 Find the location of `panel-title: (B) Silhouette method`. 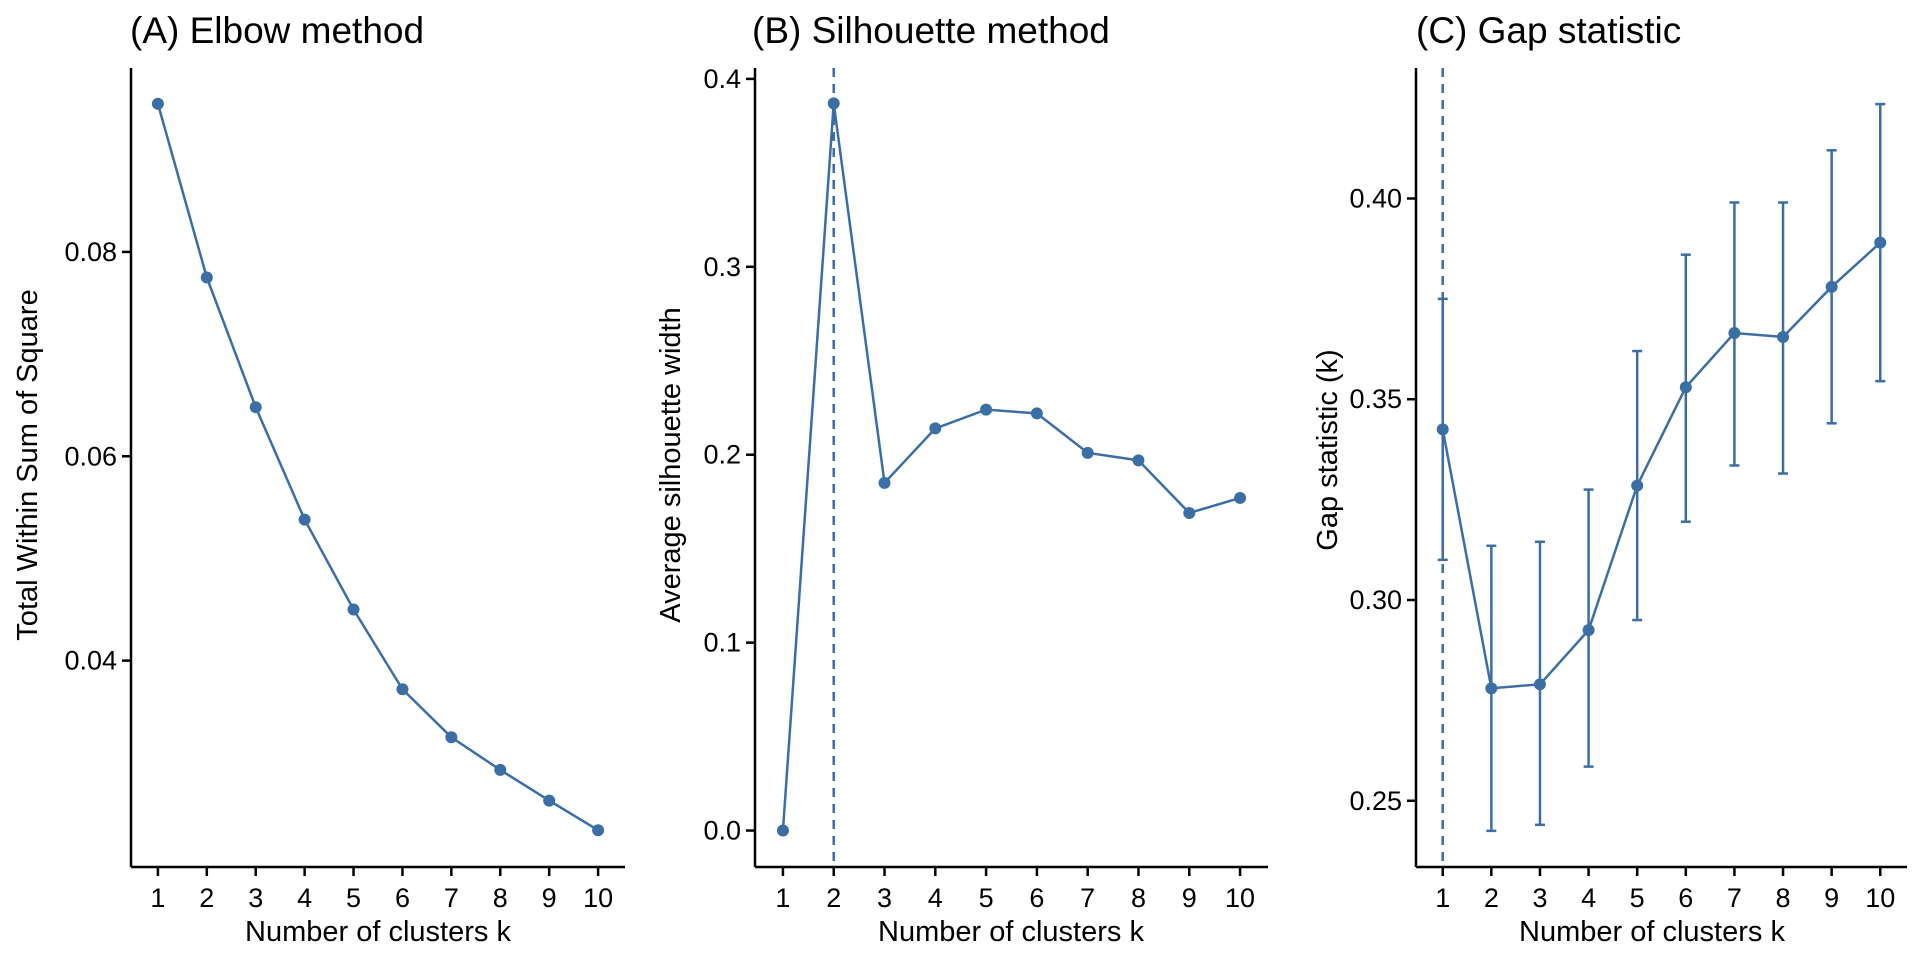

panel-title: (B) Silhouette method is located at coordinates (931, 30).